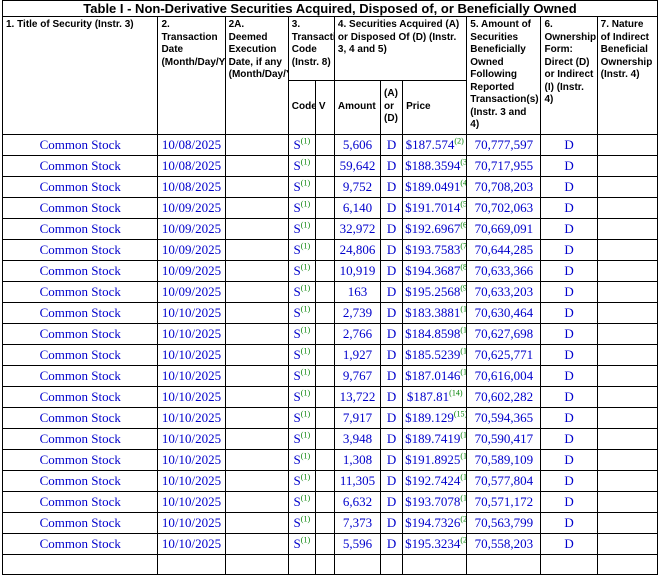 The height and width of the screenshot is (575, 660). What do you see at coordinates (301, 107) in the screenshot?
I see `subcol-code: Code` at bounding box center [301, 107].